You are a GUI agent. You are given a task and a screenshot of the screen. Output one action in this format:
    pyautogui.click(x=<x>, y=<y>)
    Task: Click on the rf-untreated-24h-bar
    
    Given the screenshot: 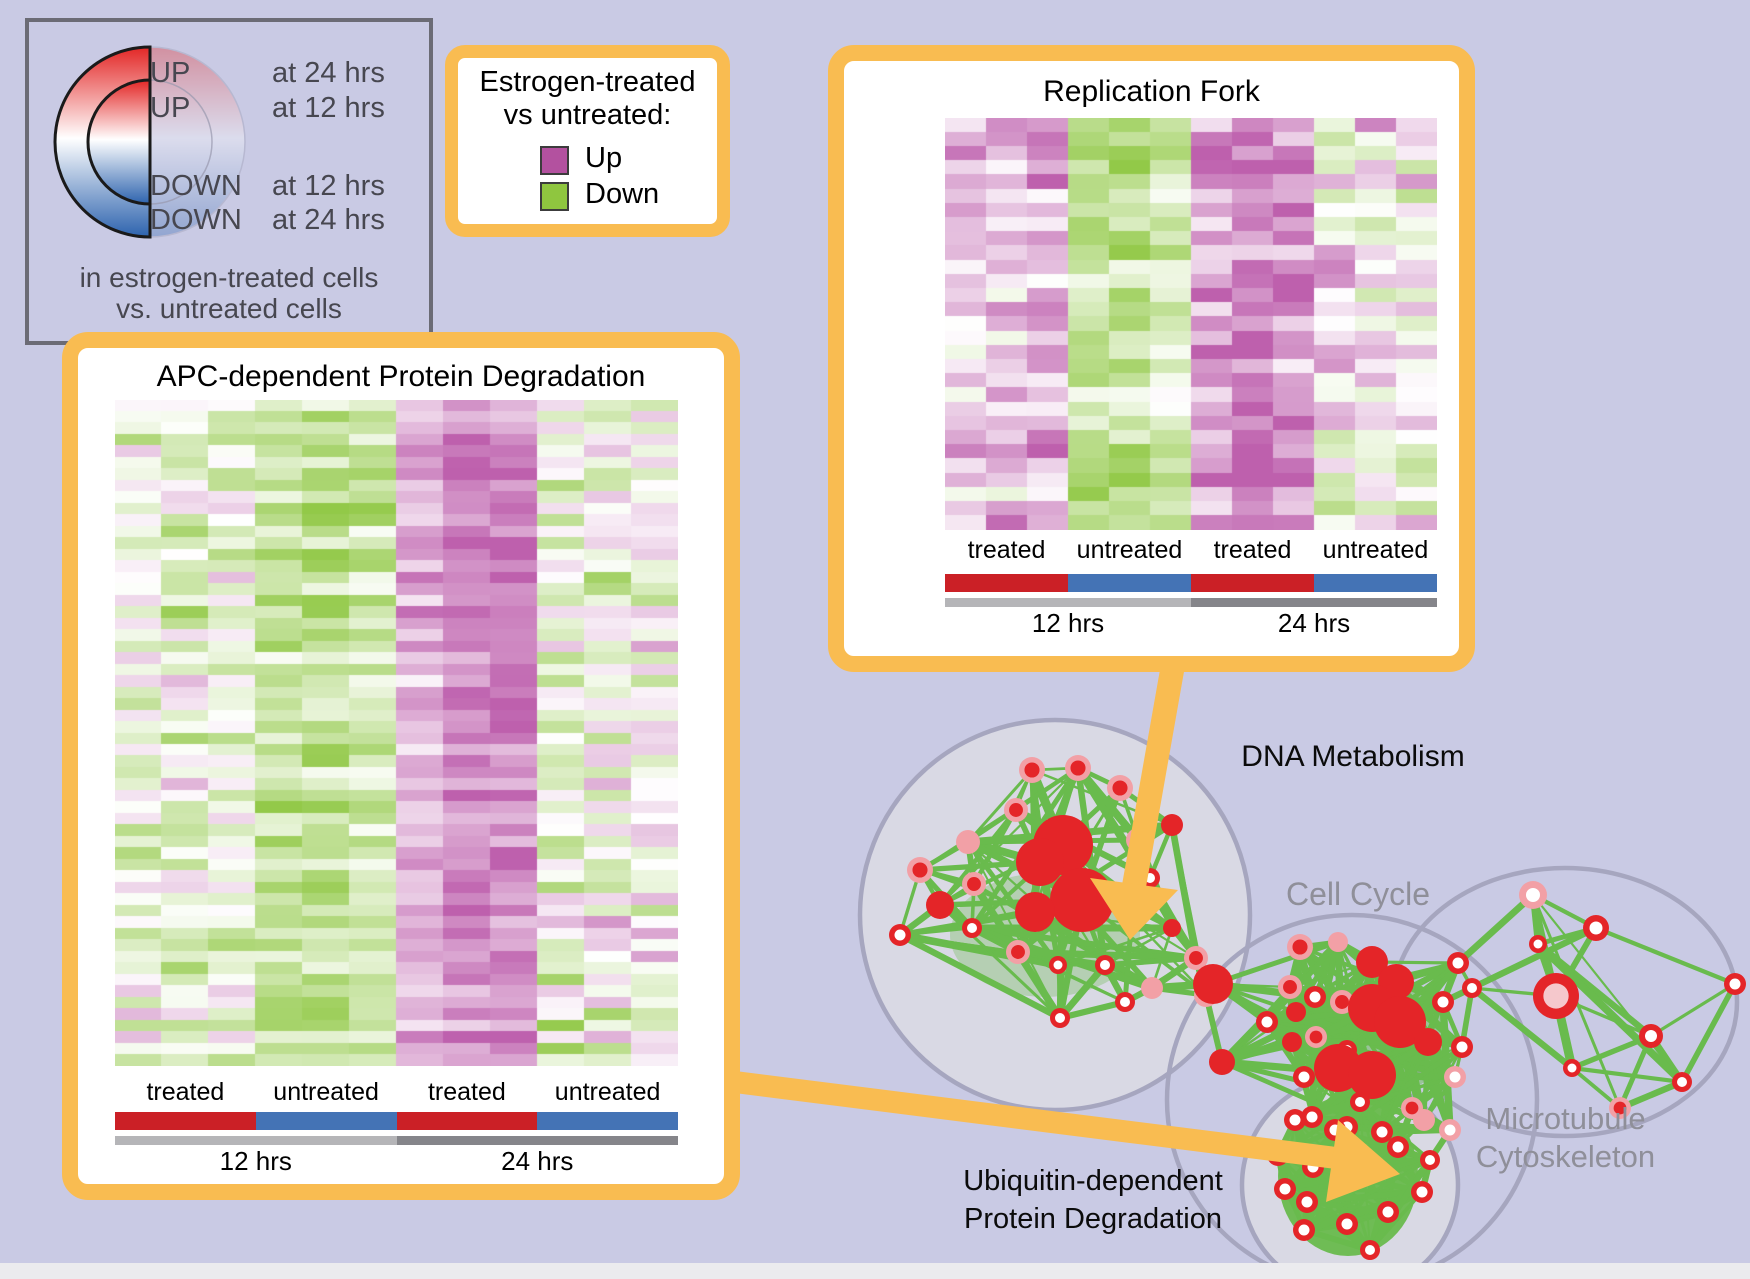 What is the action you would take?
    pyautogui.click(x=1375, y=583)
    